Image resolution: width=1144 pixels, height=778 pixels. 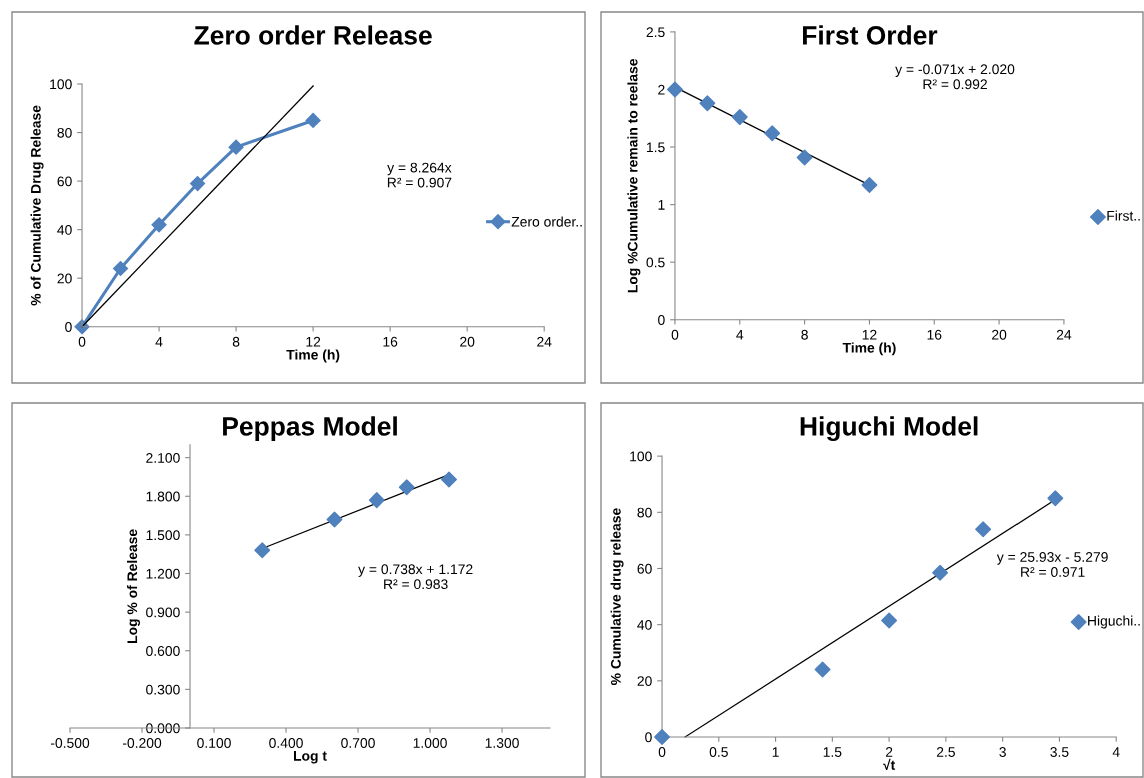 I want to click on y-tick-label: 0.600, so click(x=163, y=651).